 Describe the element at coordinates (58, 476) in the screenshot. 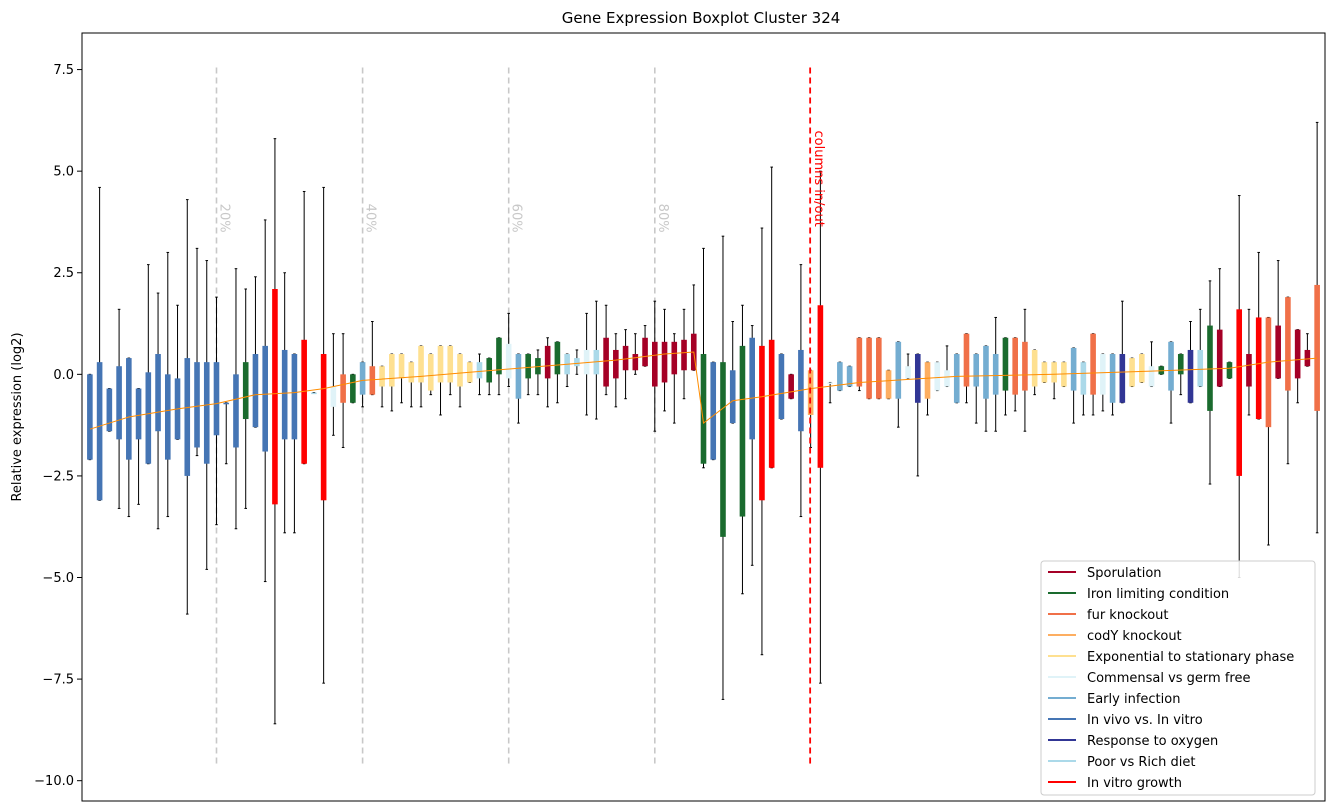

I see `y-tick-label: −2.5` at that location.